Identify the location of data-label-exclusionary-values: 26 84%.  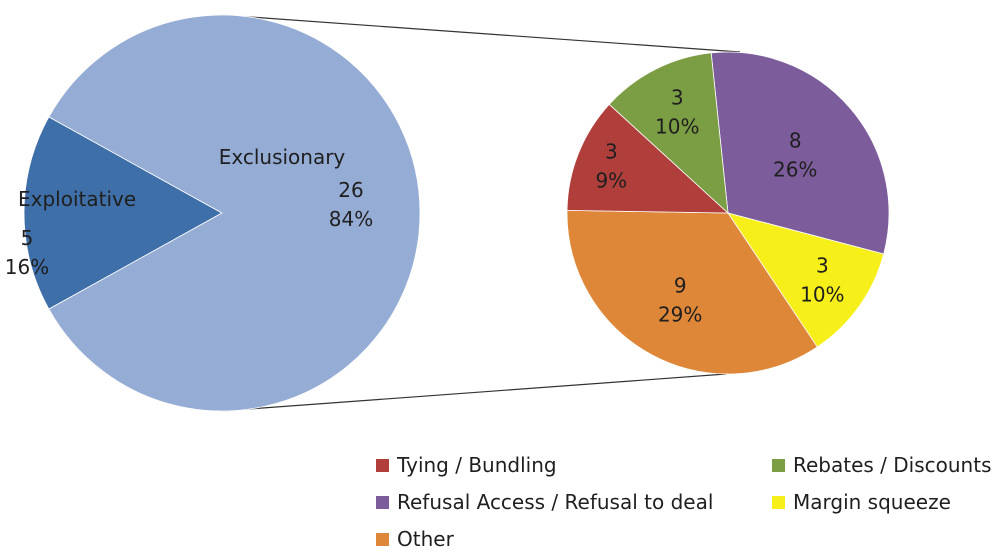
(351, 204).